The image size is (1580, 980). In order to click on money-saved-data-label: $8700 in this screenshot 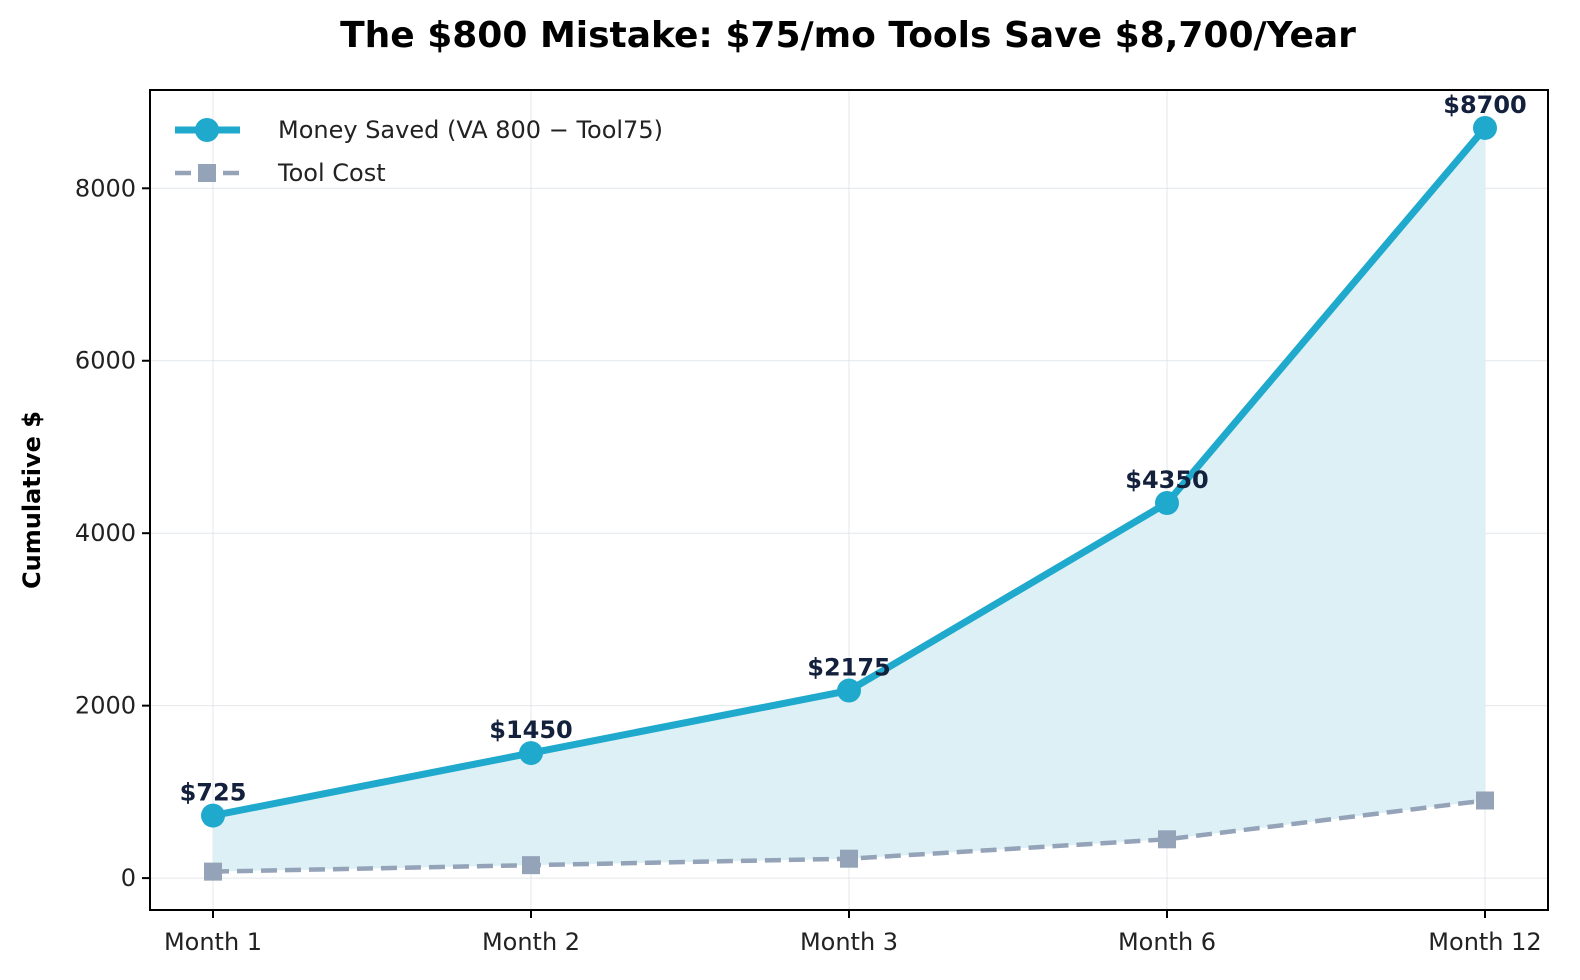, I will do `click(1485, 105)`.